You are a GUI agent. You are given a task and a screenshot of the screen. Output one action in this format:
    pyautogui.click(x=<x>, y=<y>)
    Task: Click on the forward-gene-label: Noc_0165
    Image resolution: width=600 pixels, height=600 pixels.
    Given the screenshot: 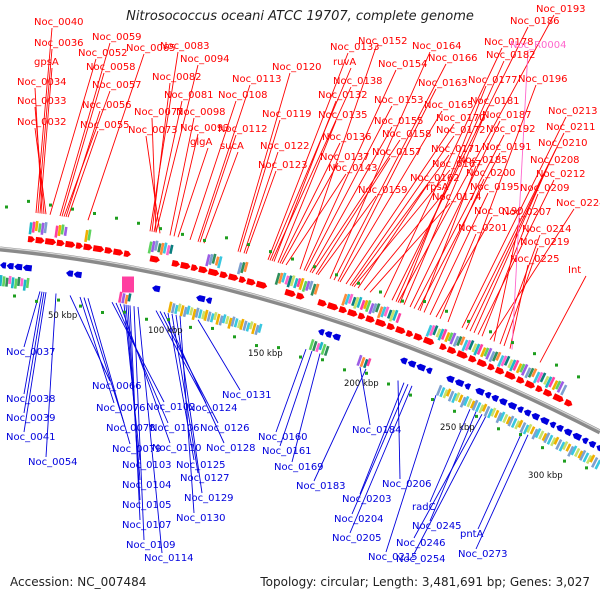 What is the action you would take?
    pyautogui.click(x=449, y=105)
    